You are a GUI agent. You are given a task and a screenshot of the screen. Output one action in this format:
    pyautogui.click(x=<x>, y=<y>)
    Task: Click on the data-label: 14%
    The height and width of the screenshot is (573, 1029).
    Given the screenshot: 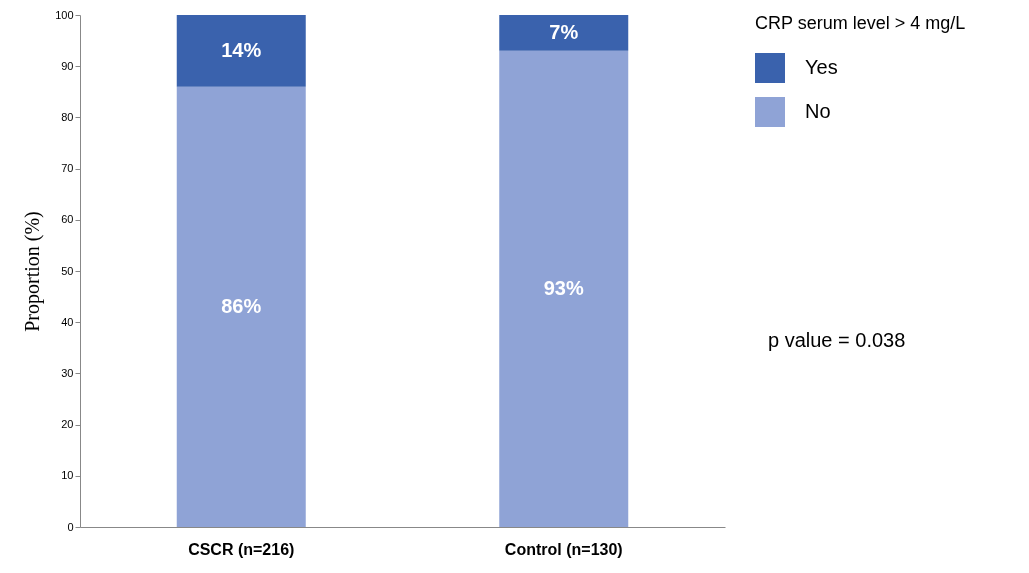 What is the action you would take?
    pyautogui.click(x=241, y=49)
    